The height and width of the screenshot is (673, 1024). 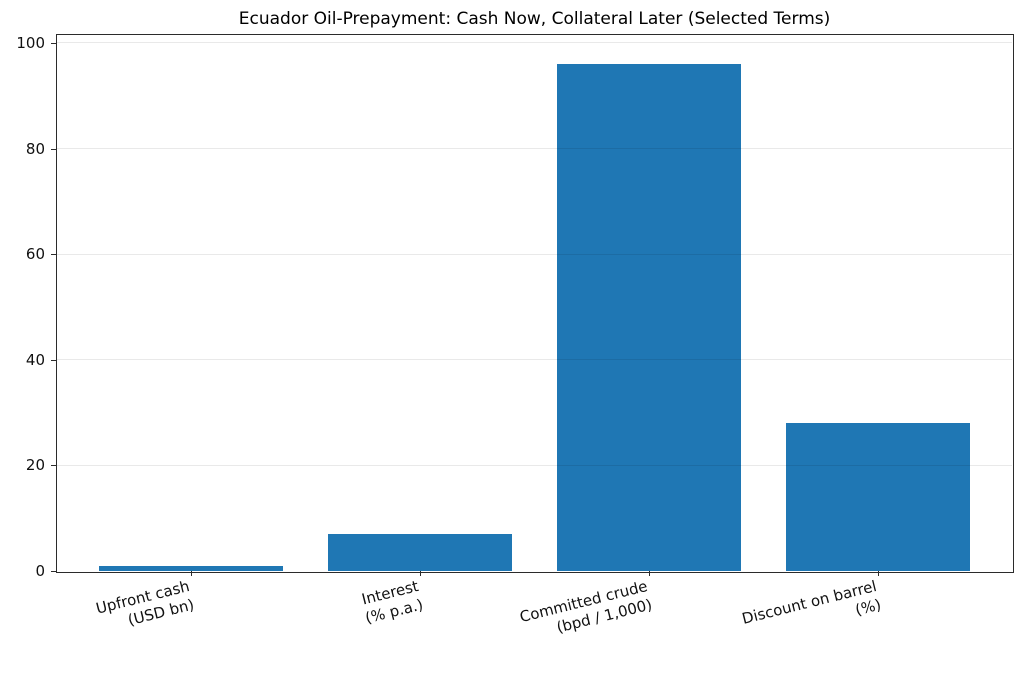 What do you see at coordinates (35, 254) in the screenshot?
I see `y-tick-label: 60` at bounding box center [35, 254].